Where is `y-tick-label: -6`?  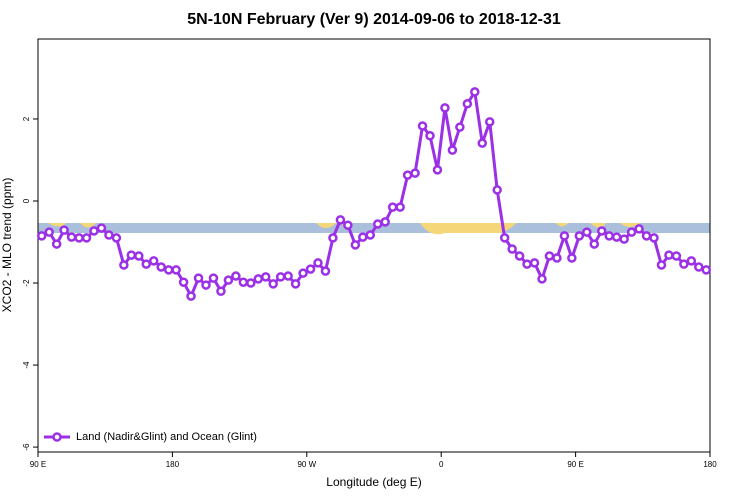
y-tick-label: -6 is located at coordinates (26, 447).